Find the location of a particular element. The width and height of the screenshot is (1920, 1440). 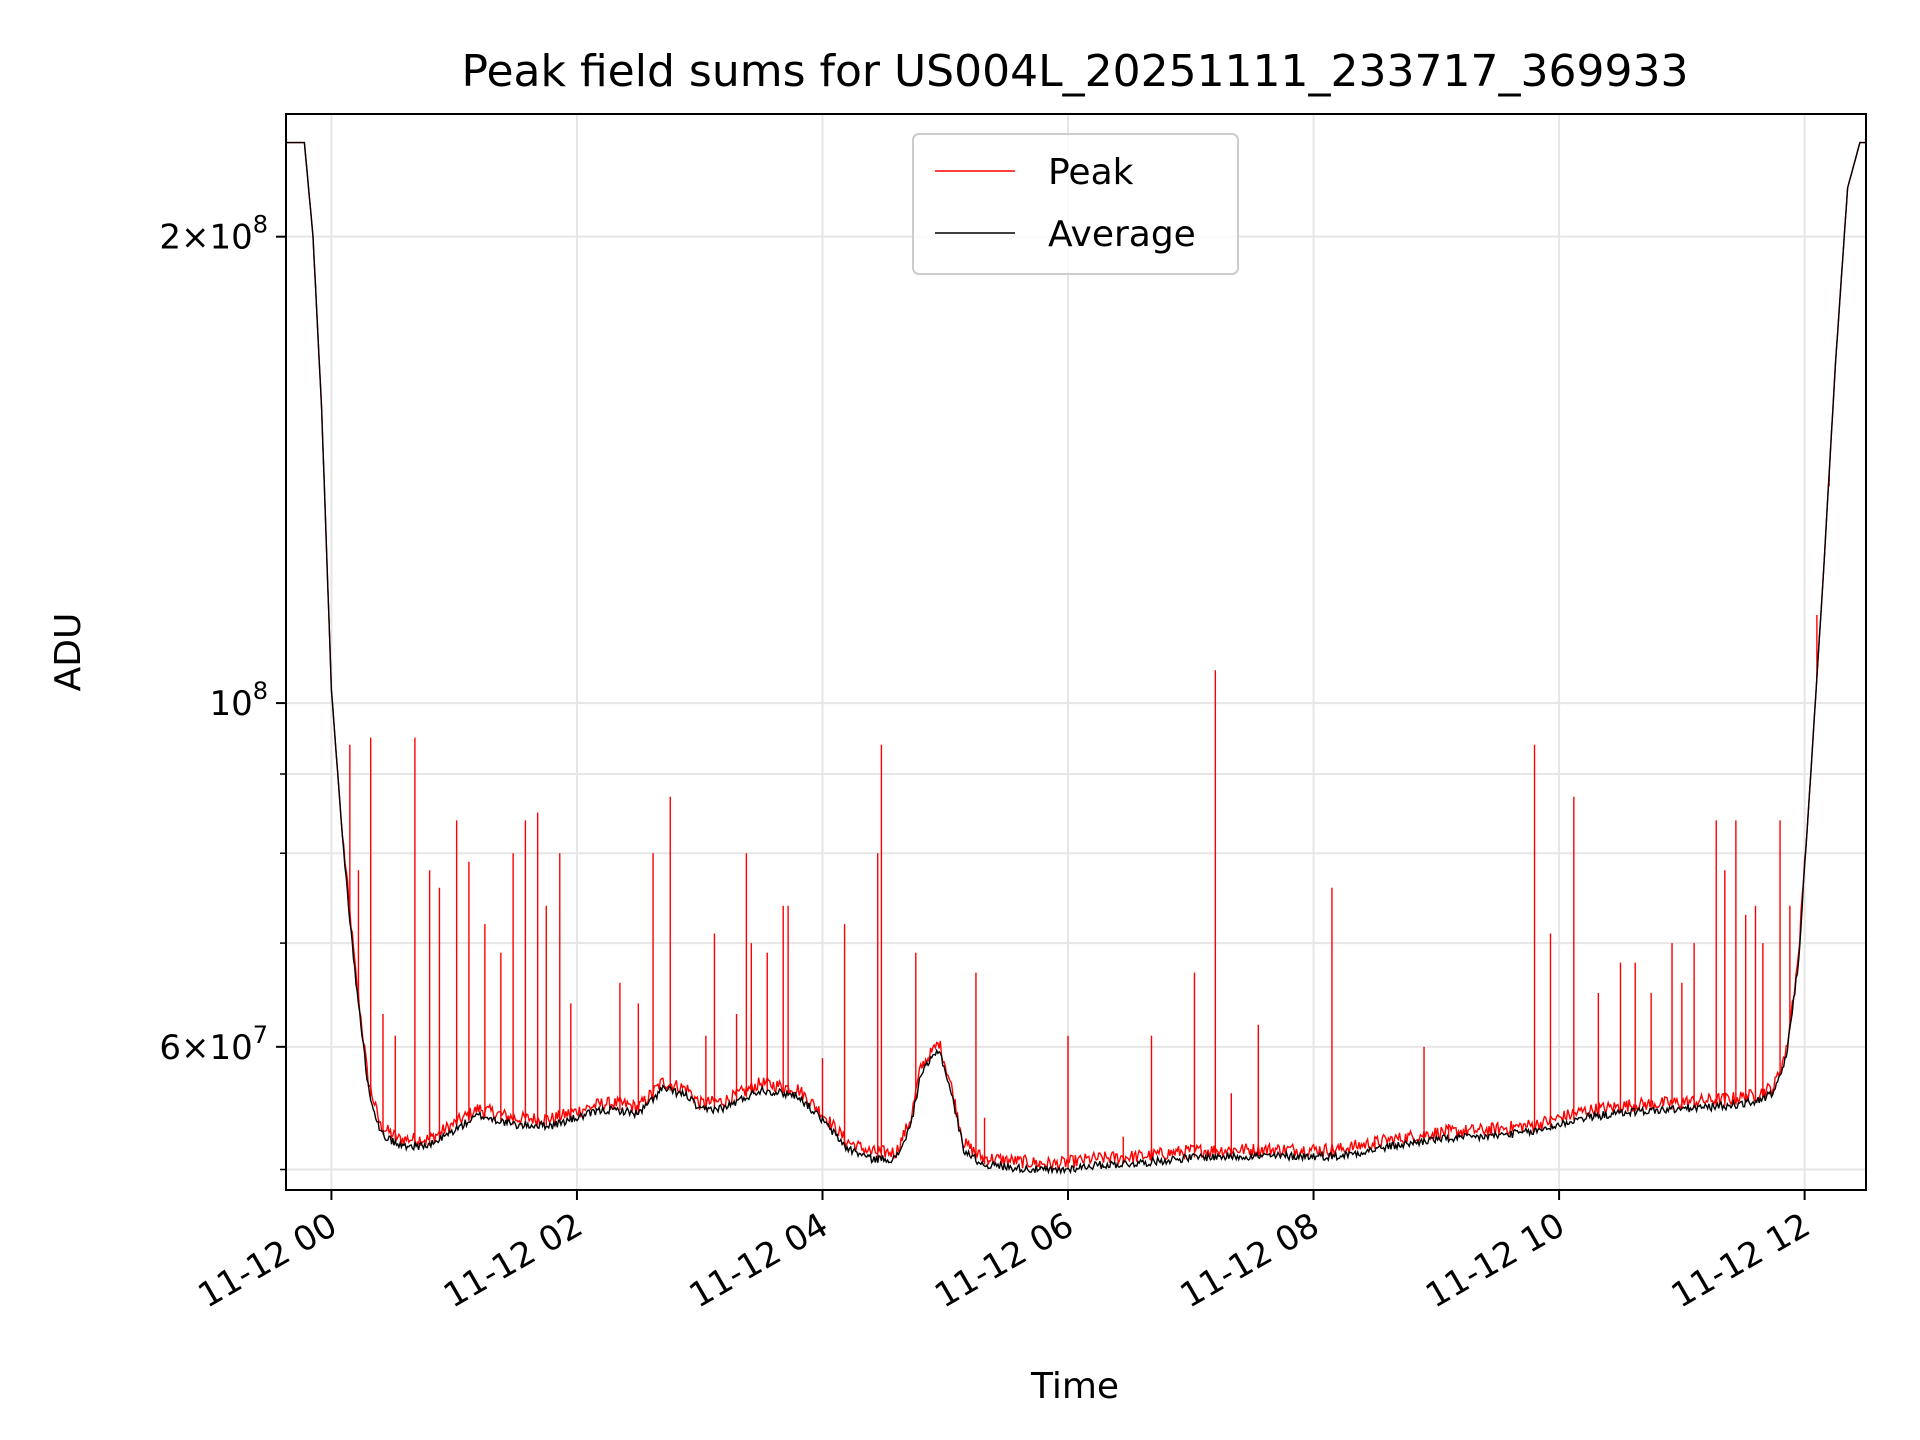

y-axis-label: ADU is located at coordinates (68, 652).